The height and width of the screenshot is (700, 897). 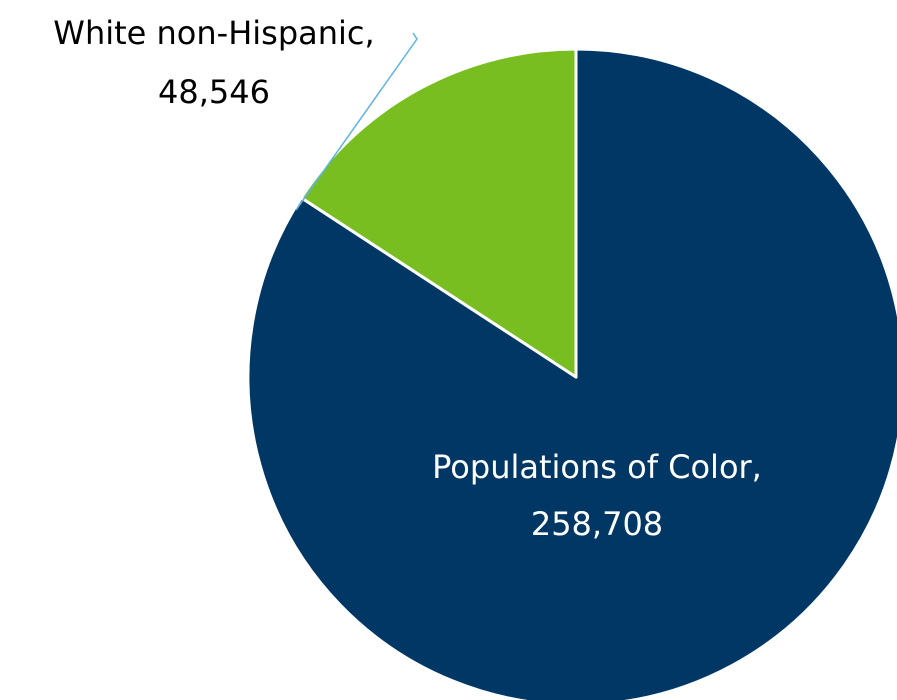 I want to click on data-label-name-white-non-hispanic: White non-Hispanic,, so click(x=213, y=33).